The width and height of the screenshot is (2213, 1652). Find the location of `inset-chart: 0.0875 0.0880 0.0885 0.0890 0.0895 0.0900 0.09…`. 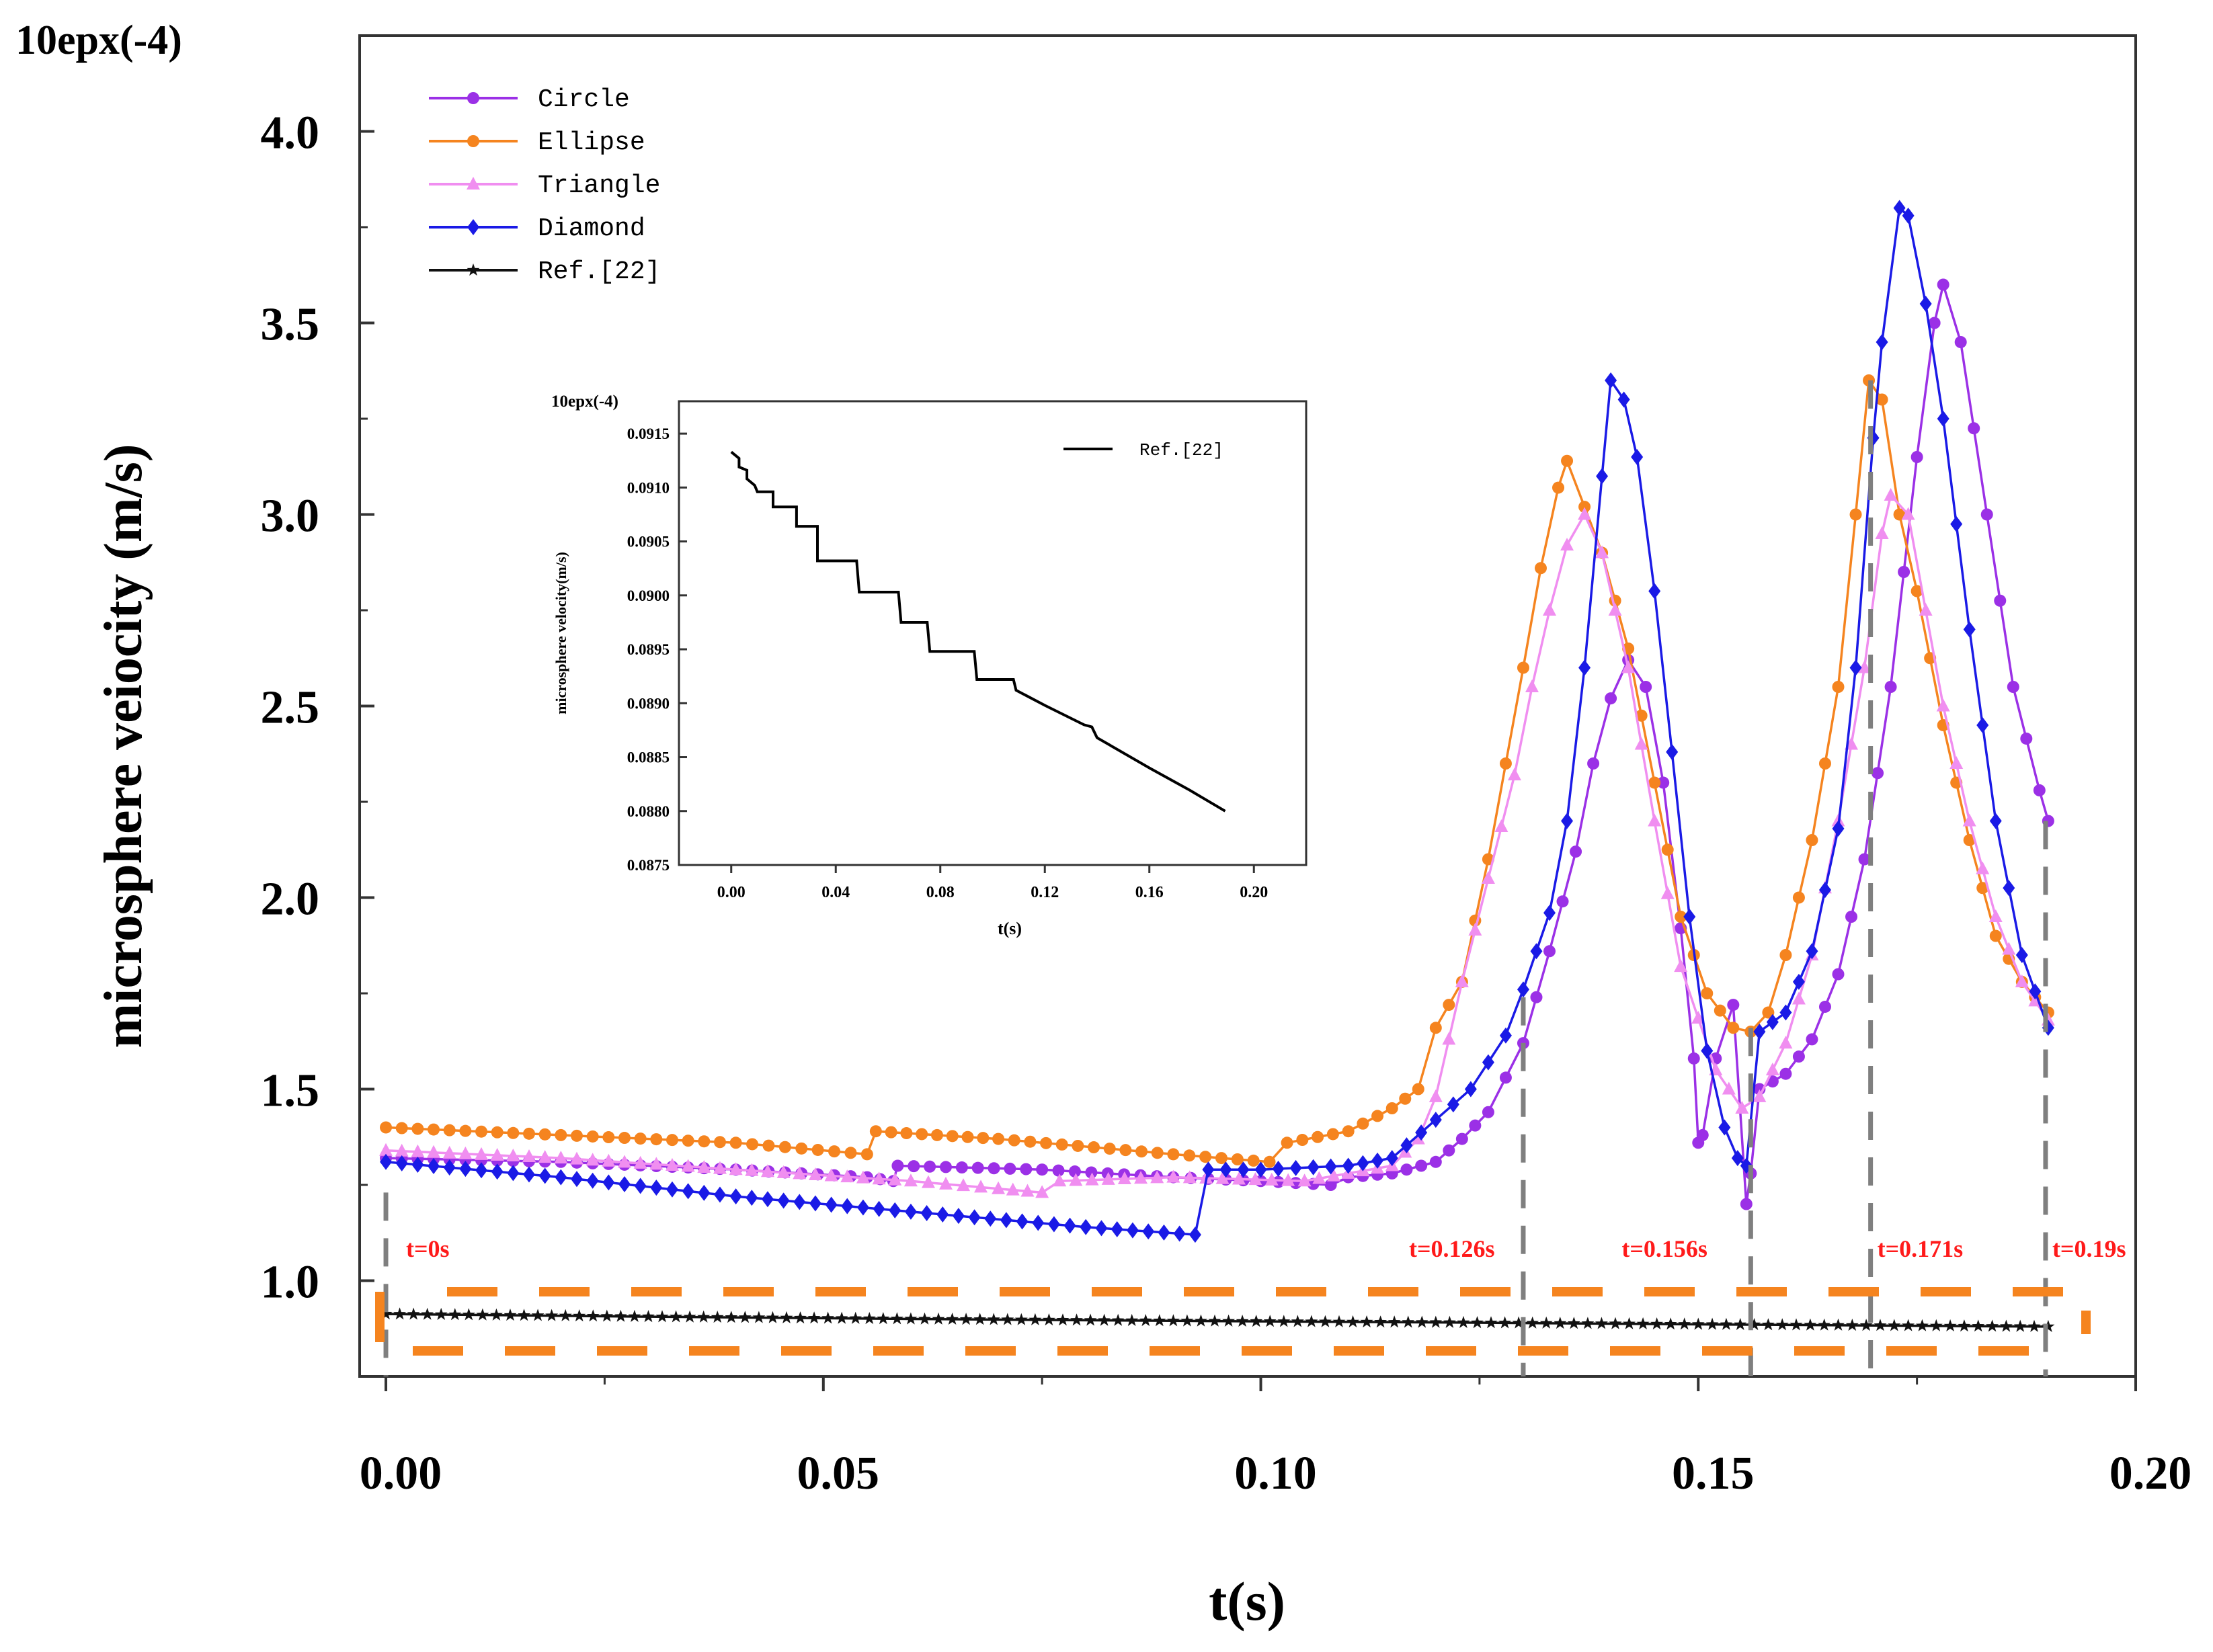

inset-chart: 0.0875 0.0880 0.0885 0.0890 0.0895 0.0900 0.09… is located at coordinates (929, 665).